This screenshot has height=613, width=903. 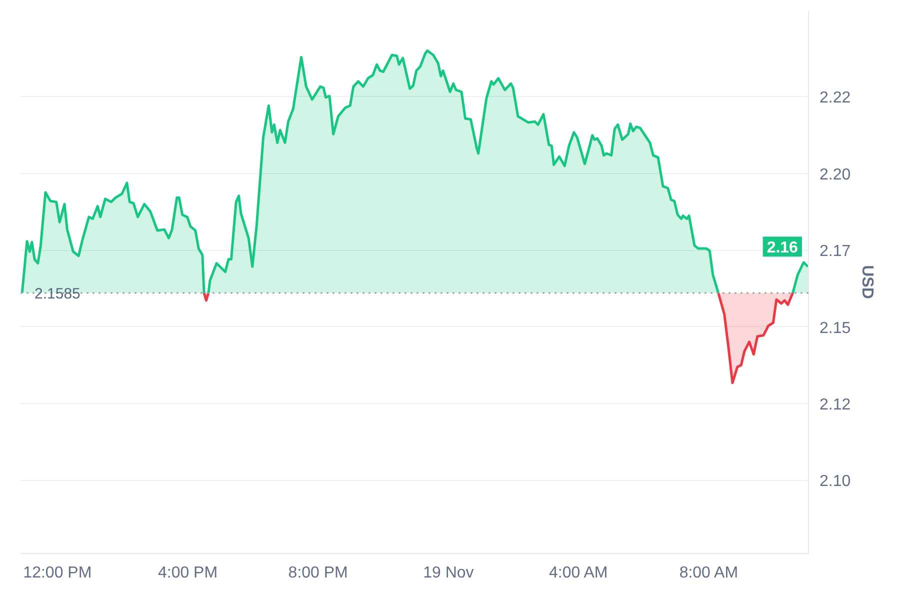 What do you see at coordinates (835, 328) in the screenshot?
I see `y-tick-label: 2.15` at bounding box center [835, 328].